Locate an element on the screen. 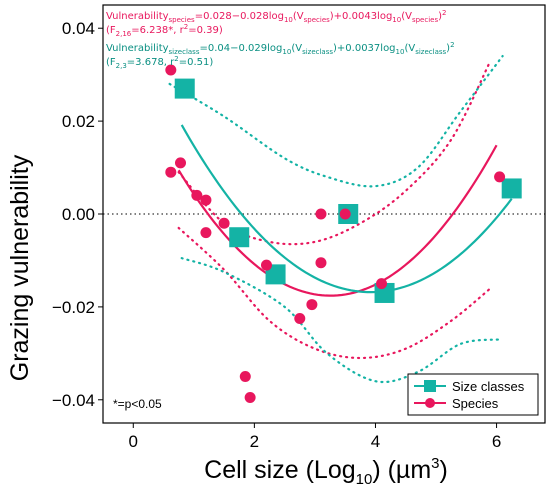 This screenshot has width=550, height=493. legend: Size classes Species is located at coordinates (473, 394).